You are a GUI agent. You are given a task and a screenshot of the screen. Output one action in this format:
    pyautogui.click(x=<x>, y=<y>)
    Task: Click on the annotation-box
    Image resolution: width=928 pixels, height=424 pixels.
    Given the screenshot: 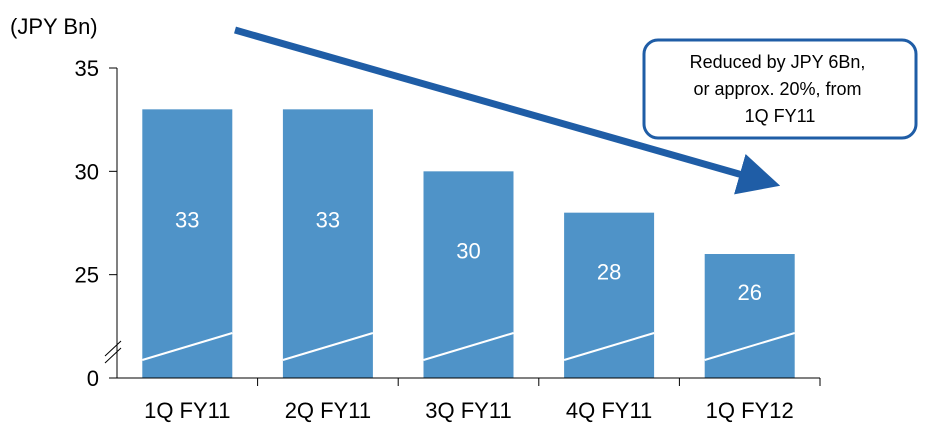 What is the action you would take?
    pyautogui.click(x=780, y=89)
    